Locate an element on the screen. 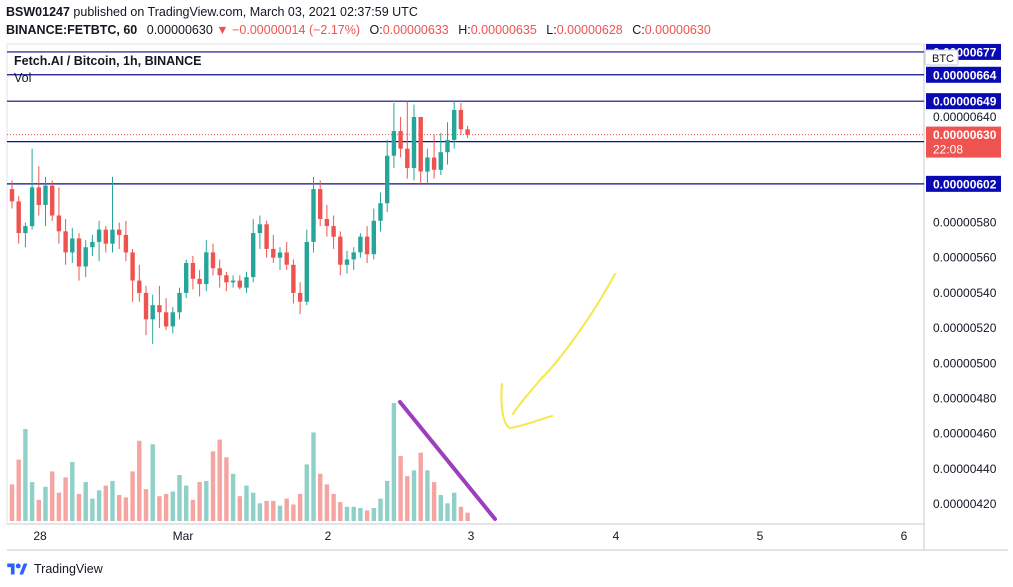 This screenshot has height=587, width=1013. level-price-label: 0.00000602 is located at coordinates (965, 184).